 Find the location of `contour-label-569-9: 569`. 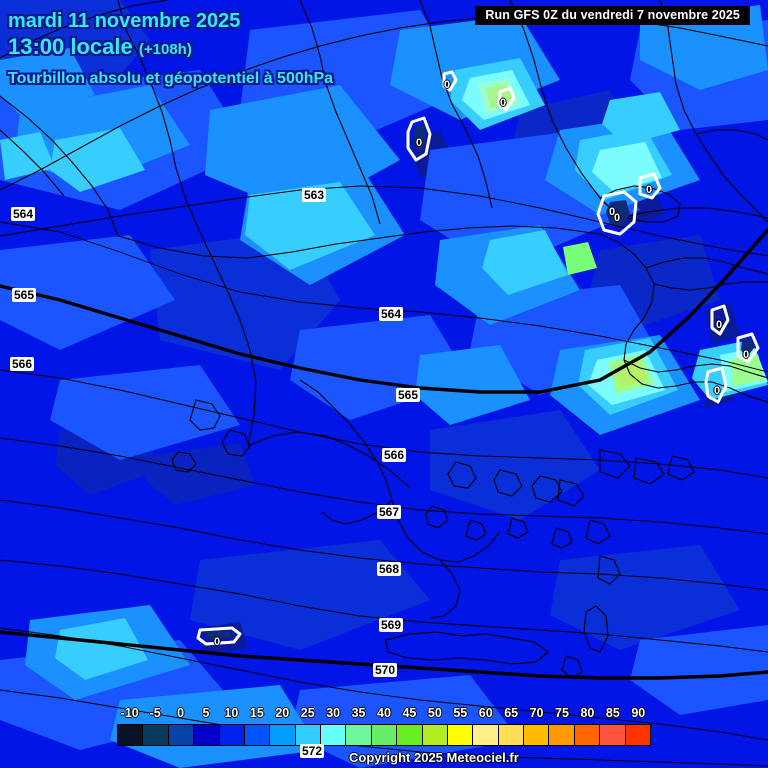

contour-label-569-9: 569 is located at coordinates (391, 625).